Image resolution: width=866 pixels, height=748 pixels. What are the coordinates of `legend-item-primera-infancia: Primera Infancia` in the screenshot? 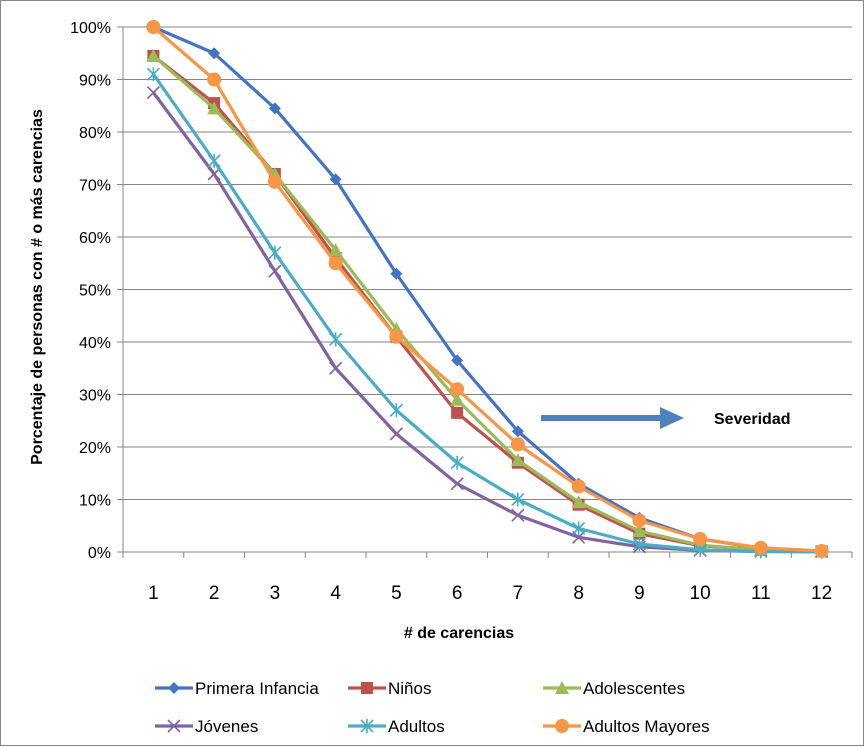 It's located at (237, 688).